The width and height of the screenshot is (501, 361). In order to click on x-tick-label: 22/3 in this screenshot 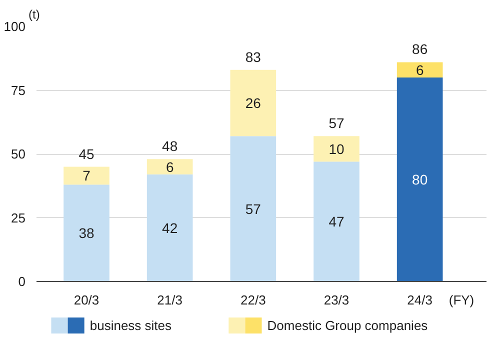, I will do `click(253, 300)`.